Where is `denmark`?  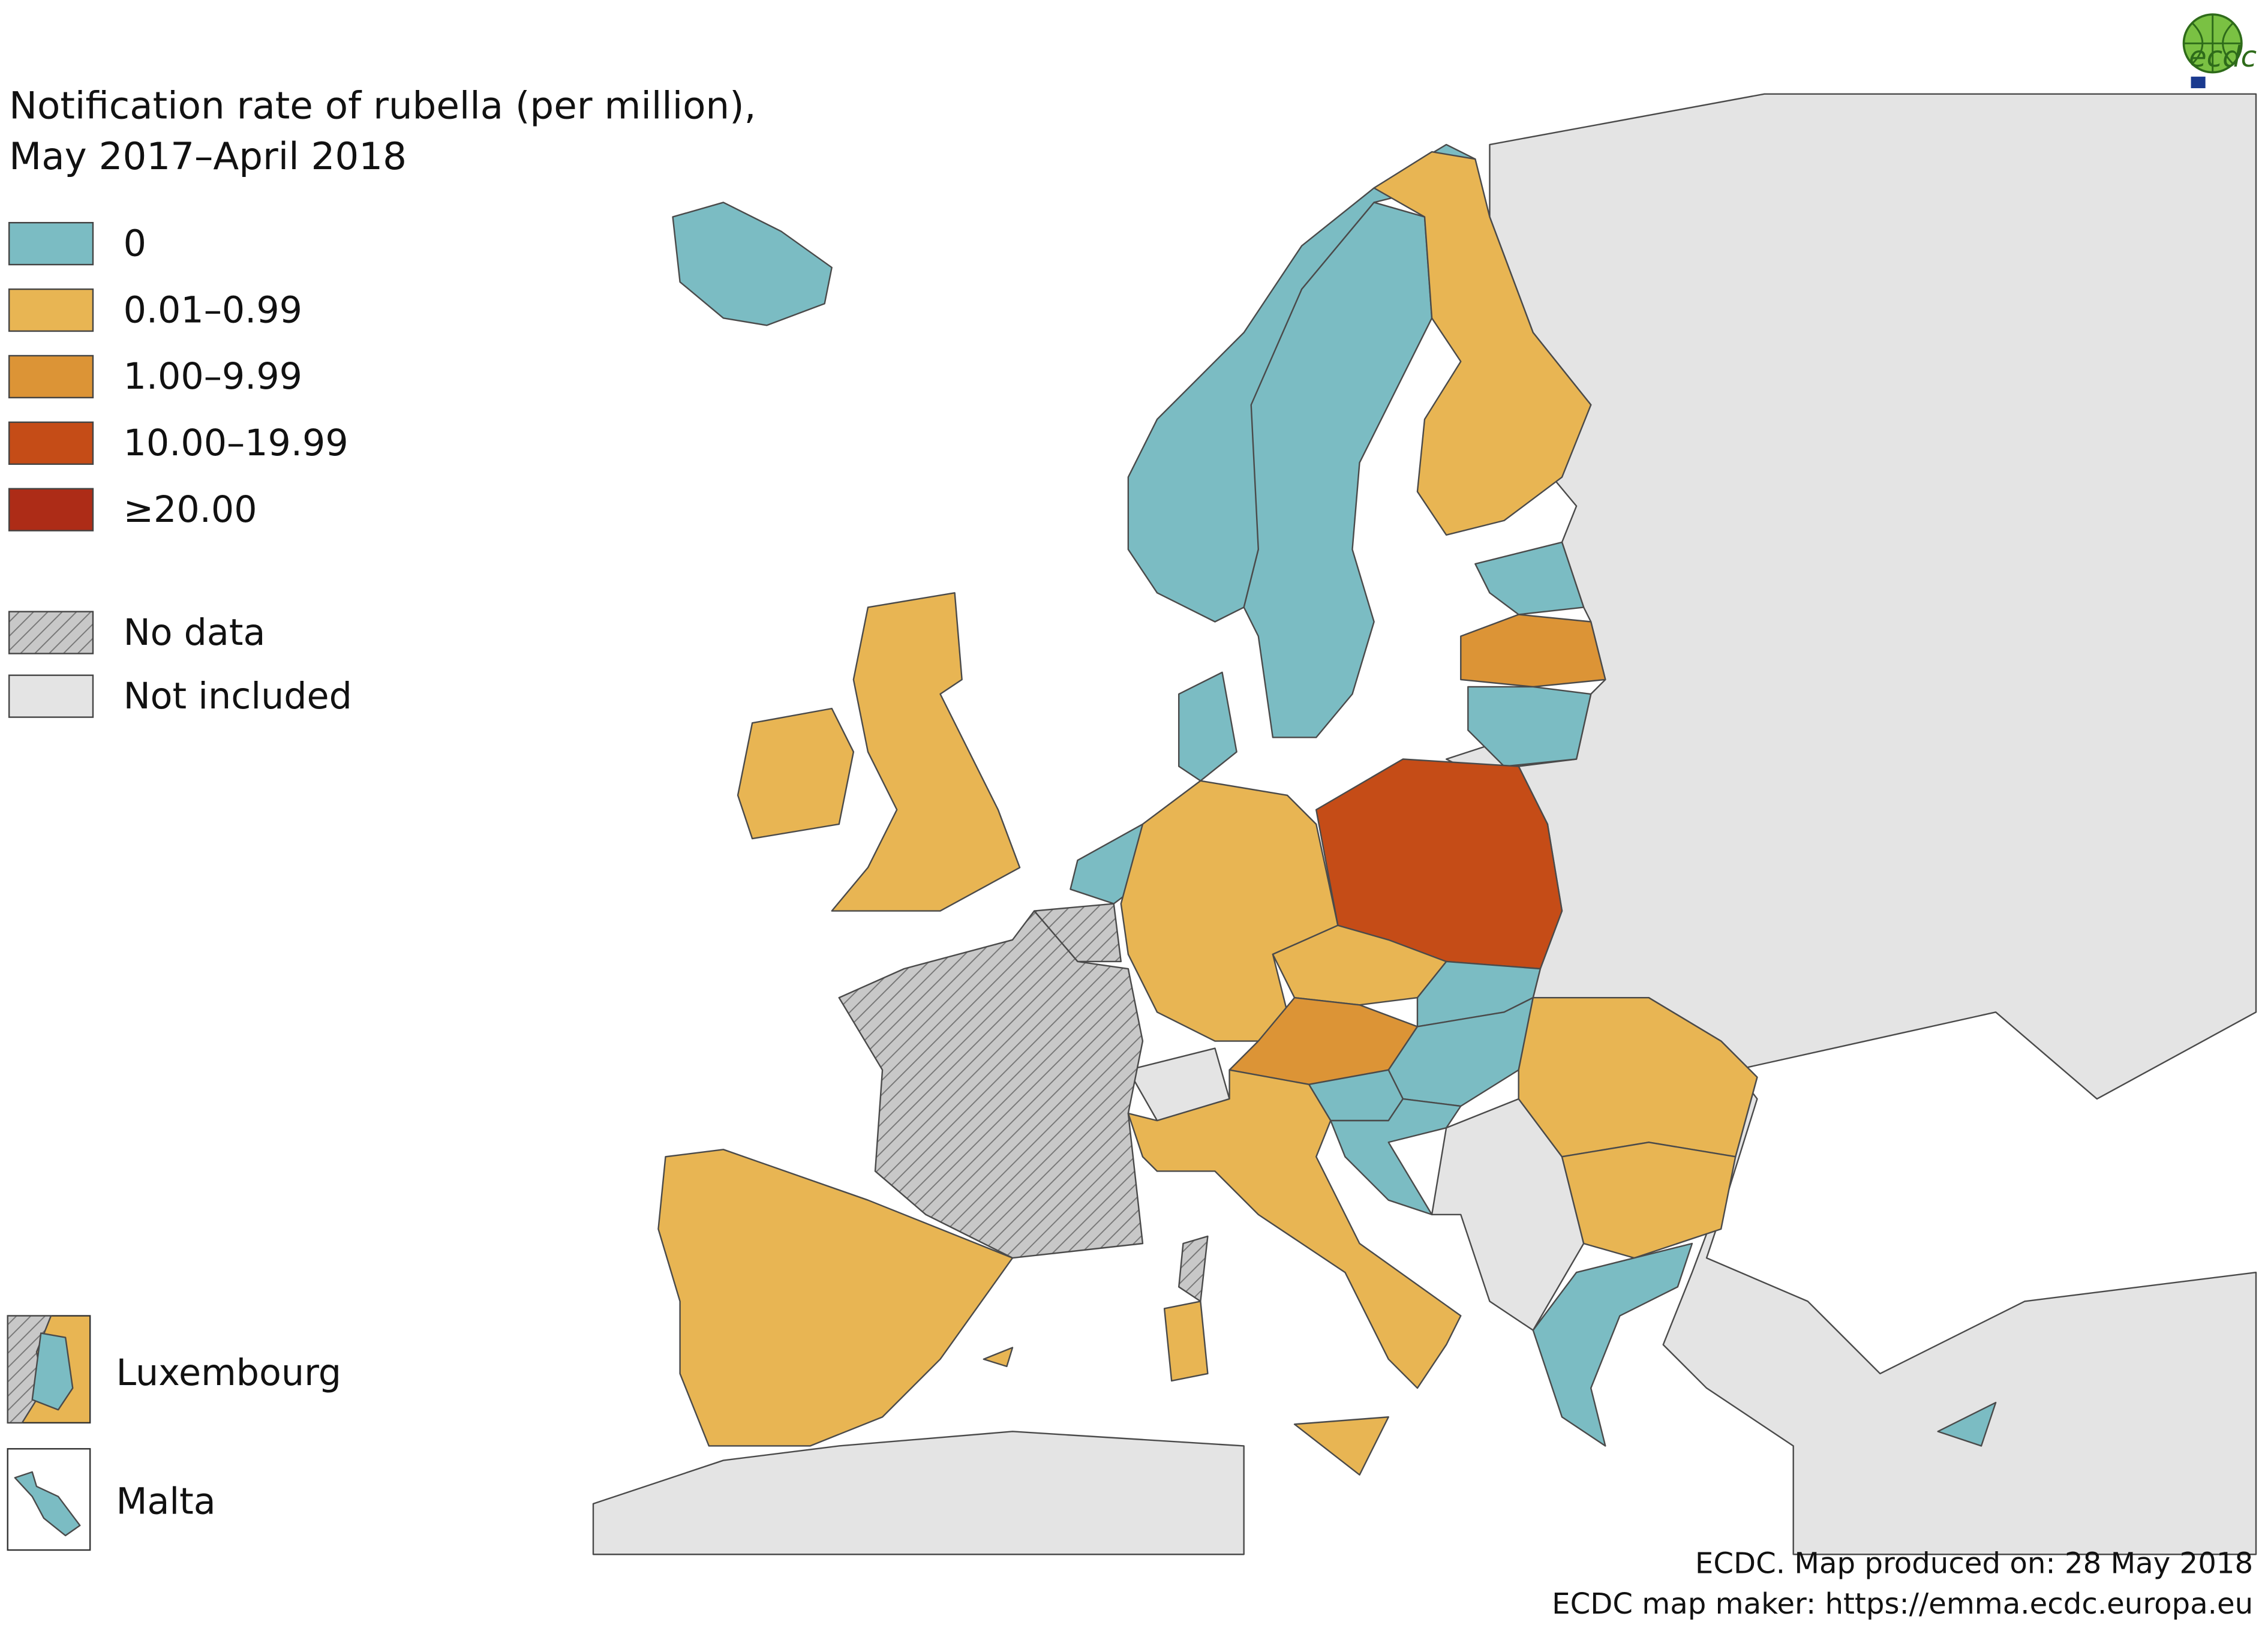 denmark is located at coordinates (1207, 726).